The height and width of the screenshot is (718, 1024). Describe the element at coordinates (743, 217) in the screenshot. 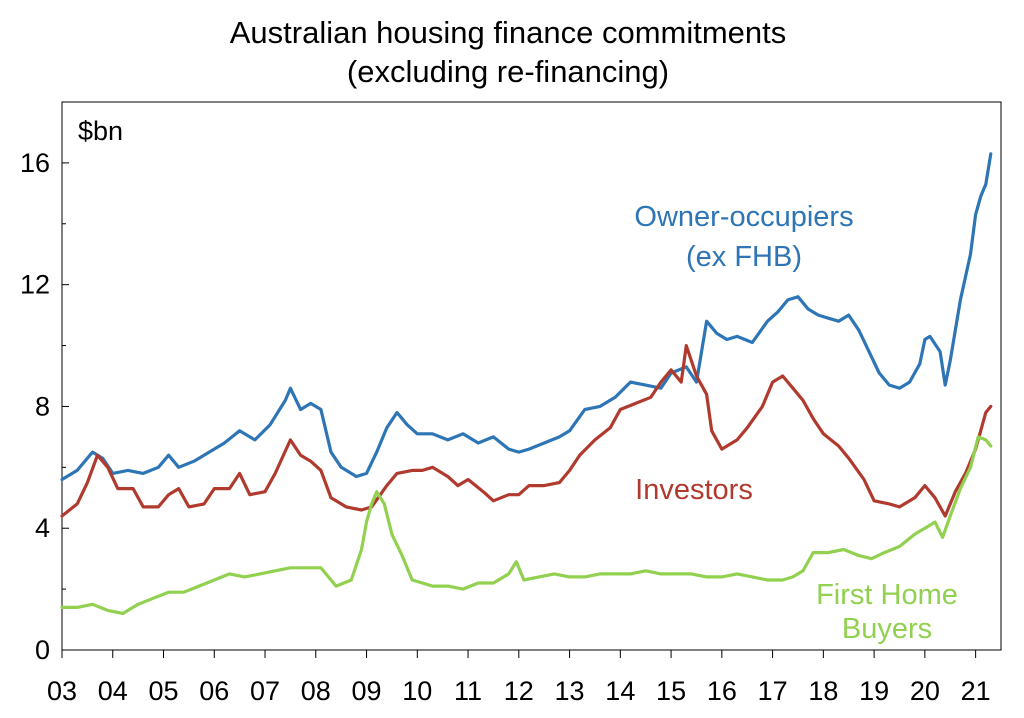

I see `series-label-0: Owner-occupiers` at that location.